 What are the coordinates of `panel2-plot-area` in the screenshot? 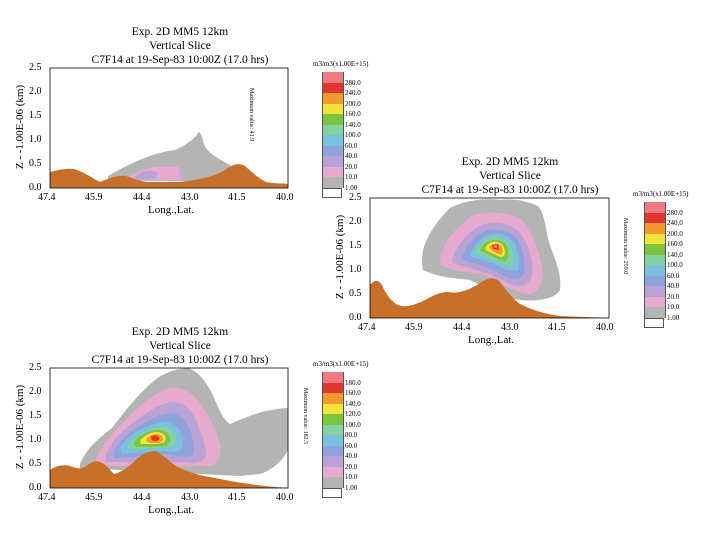 It's located at (489, 258).